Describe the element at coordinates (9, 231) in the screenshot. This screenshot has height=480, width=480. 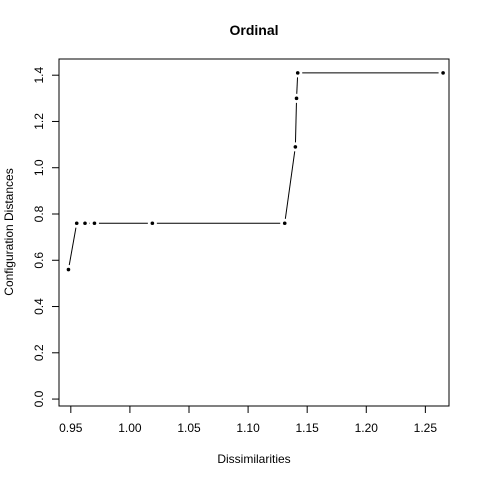
I see `y-axis-label: Configuration Distances` at that location.